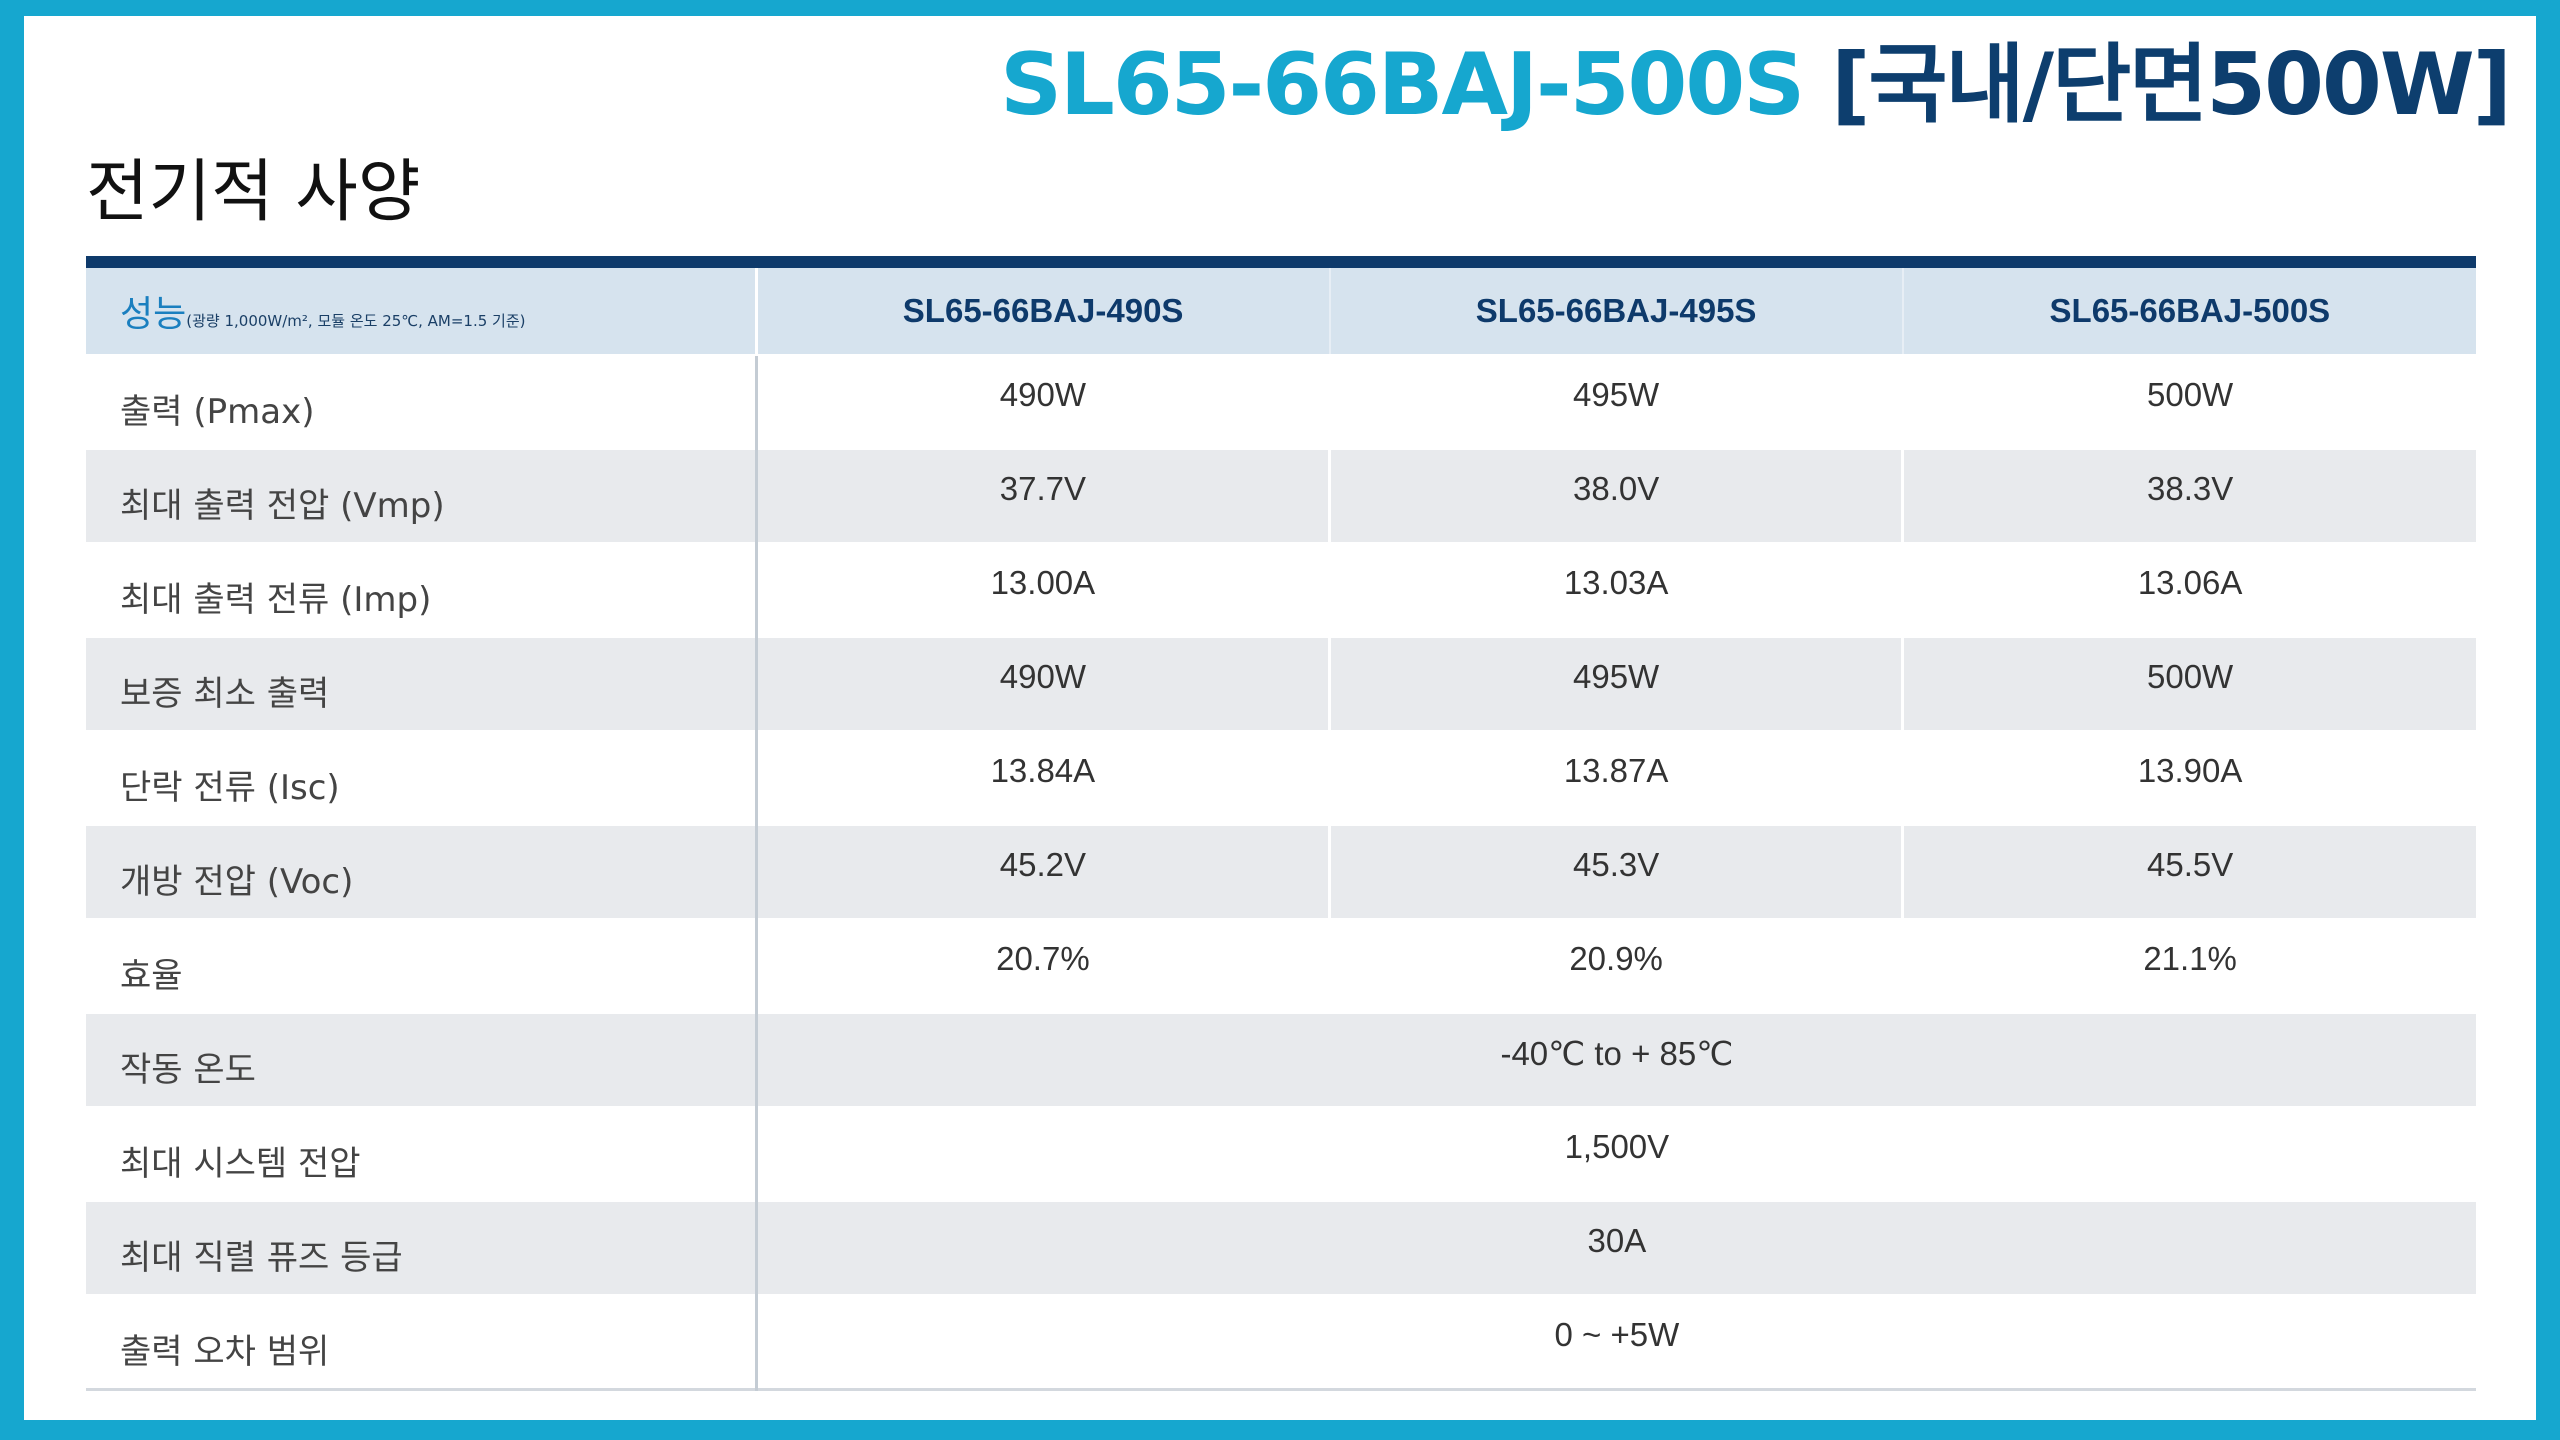 The height and width of the screenshot is (1440, 2560). What do you see at coordinates (1615, 308) in the screenshot?
I see `model-column-header: SL65-66BAJ-495S` at bounding box center [1615, 308].